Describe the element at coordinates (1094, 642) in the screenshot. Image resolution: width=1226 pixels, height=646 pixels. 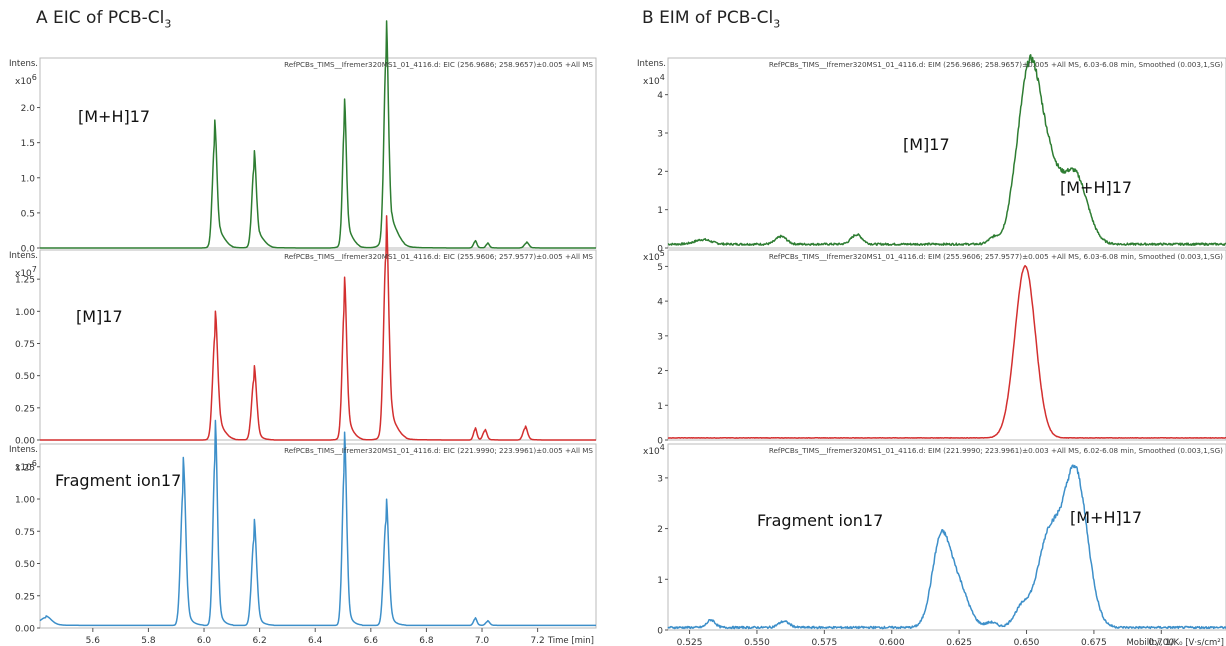
I see `x-tick-label: 0.675` at that location.